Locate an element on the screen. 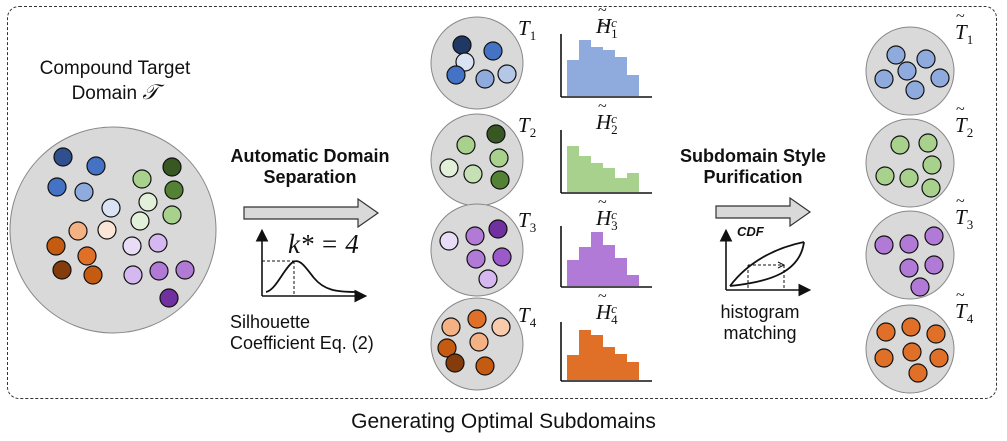 The image size is (1007, 441). silhouette-line2: Coefficient Eq. (2) is located at coordinates (302, 342).